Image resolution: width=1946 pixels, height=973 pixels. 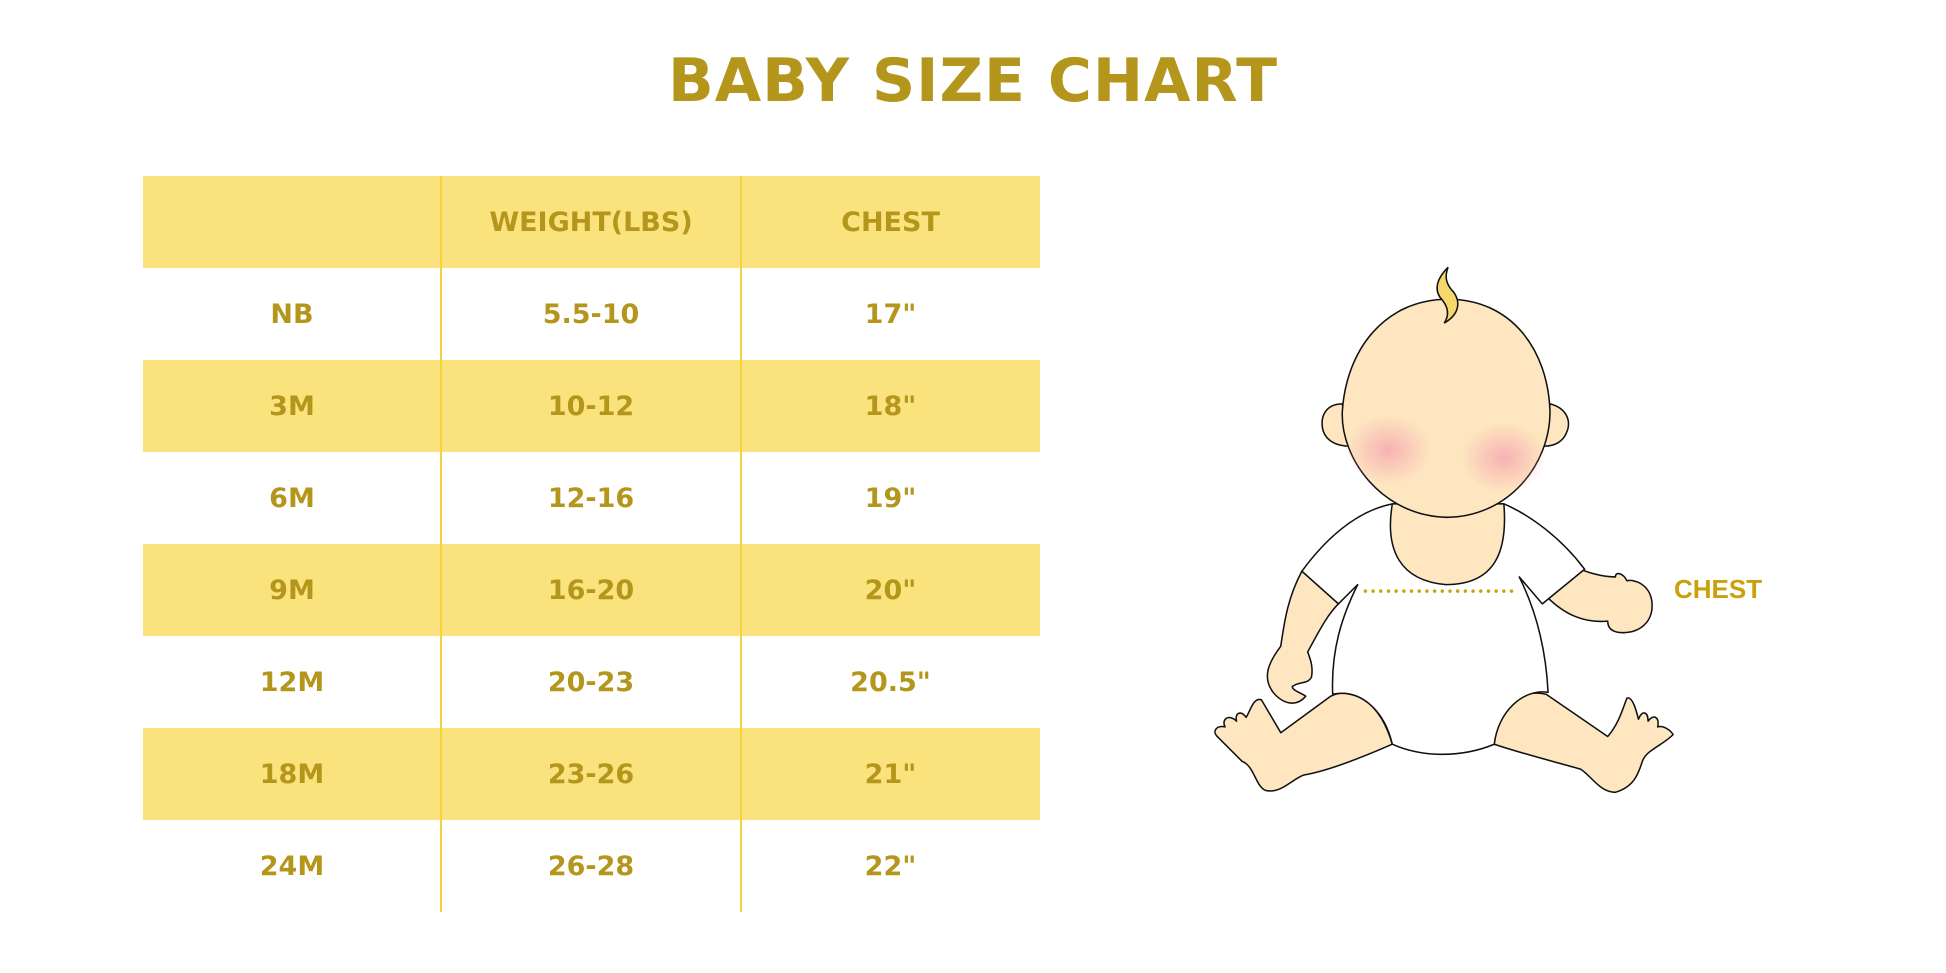 I want to click on table-row: NB 5.5-10 17", so click(x=591, y=314).